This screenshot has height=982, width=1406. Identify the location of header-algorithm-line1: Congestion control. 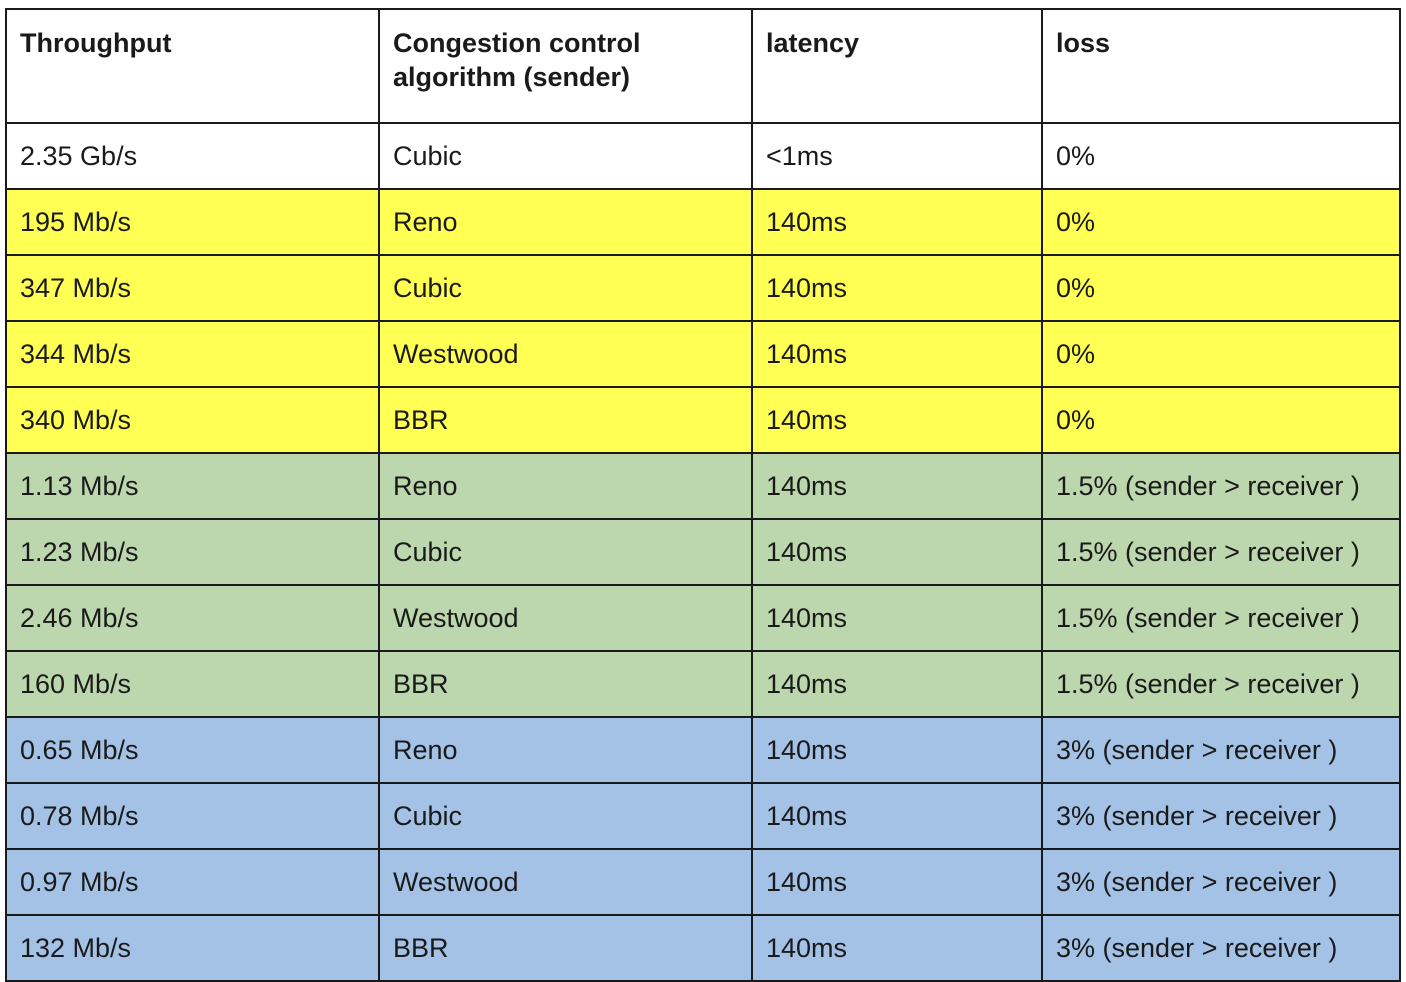
(517, 43).